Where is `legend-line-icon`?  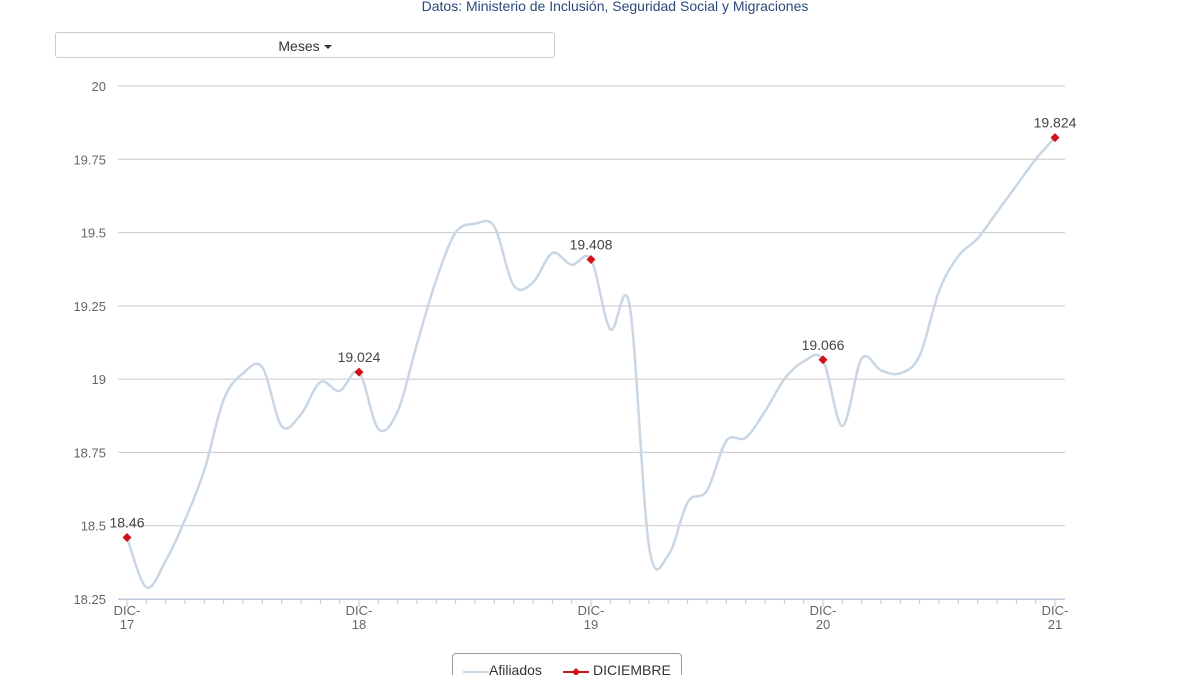 legend-line-icon is located at coordinates (476, 672).